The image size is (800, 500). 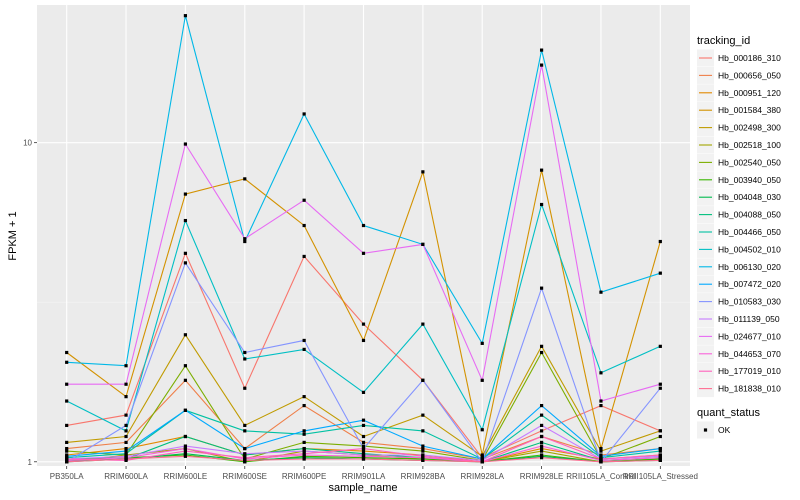 I want to click on y-axis-title: FPKM + 1, so click(x=13, y=235).